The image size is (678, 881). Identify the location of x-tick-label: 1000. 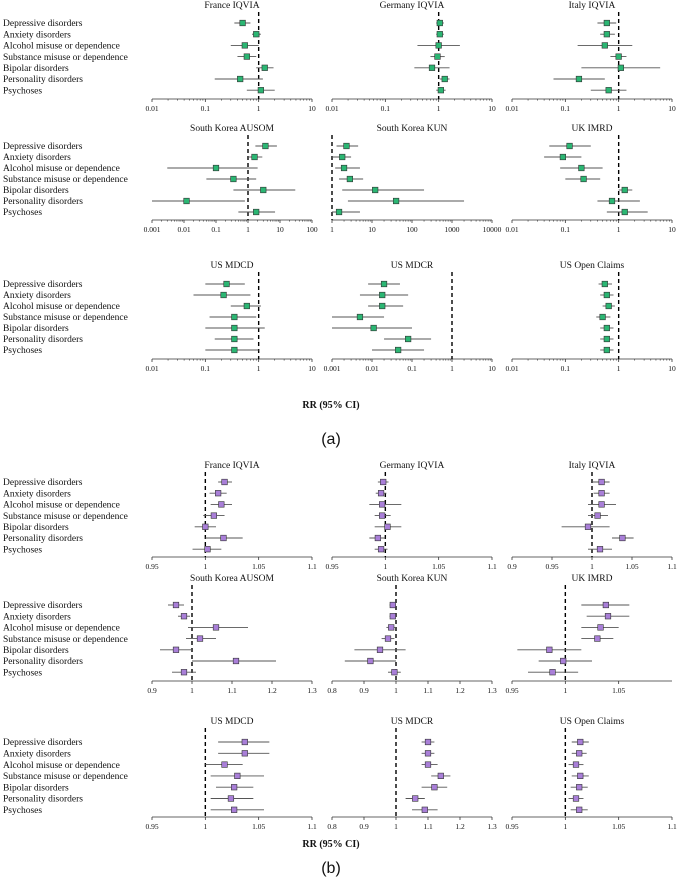
(452, 229).